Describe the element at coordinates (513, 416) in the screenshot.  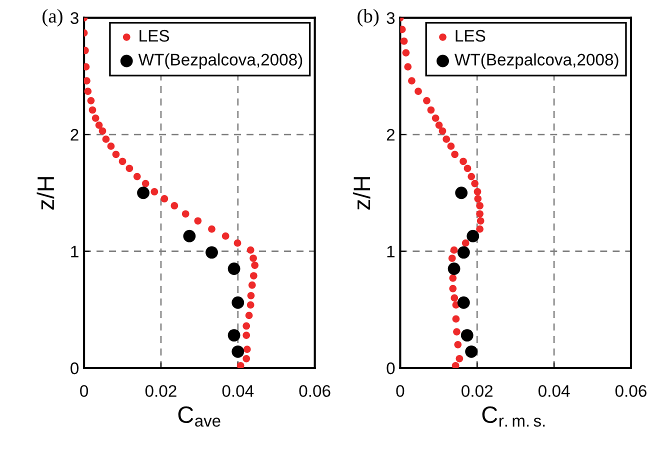
I see `x-axis-title: C$_{r.m.s.}$` at that location.